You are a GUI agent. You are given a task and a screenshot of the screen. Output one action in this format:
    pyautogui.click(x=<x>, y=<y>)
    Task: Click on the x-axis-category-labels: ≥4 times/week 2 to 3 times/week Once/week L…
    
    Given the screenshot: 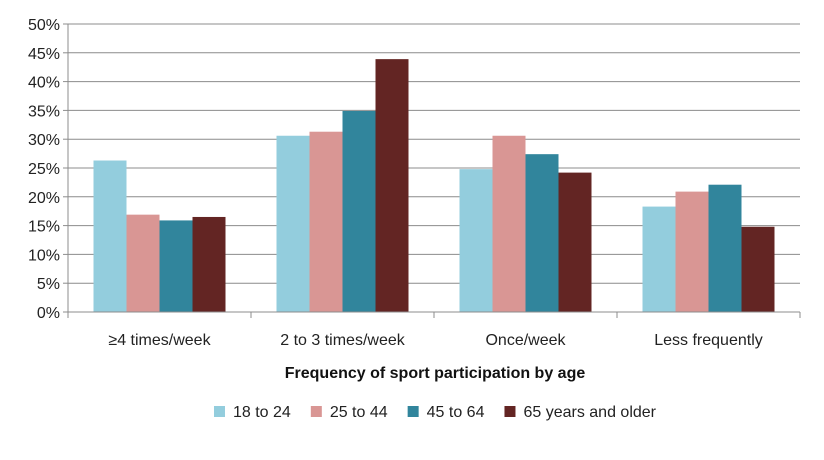 What is the action you would take?
    pyautogui.click(x=435, y=340)
    